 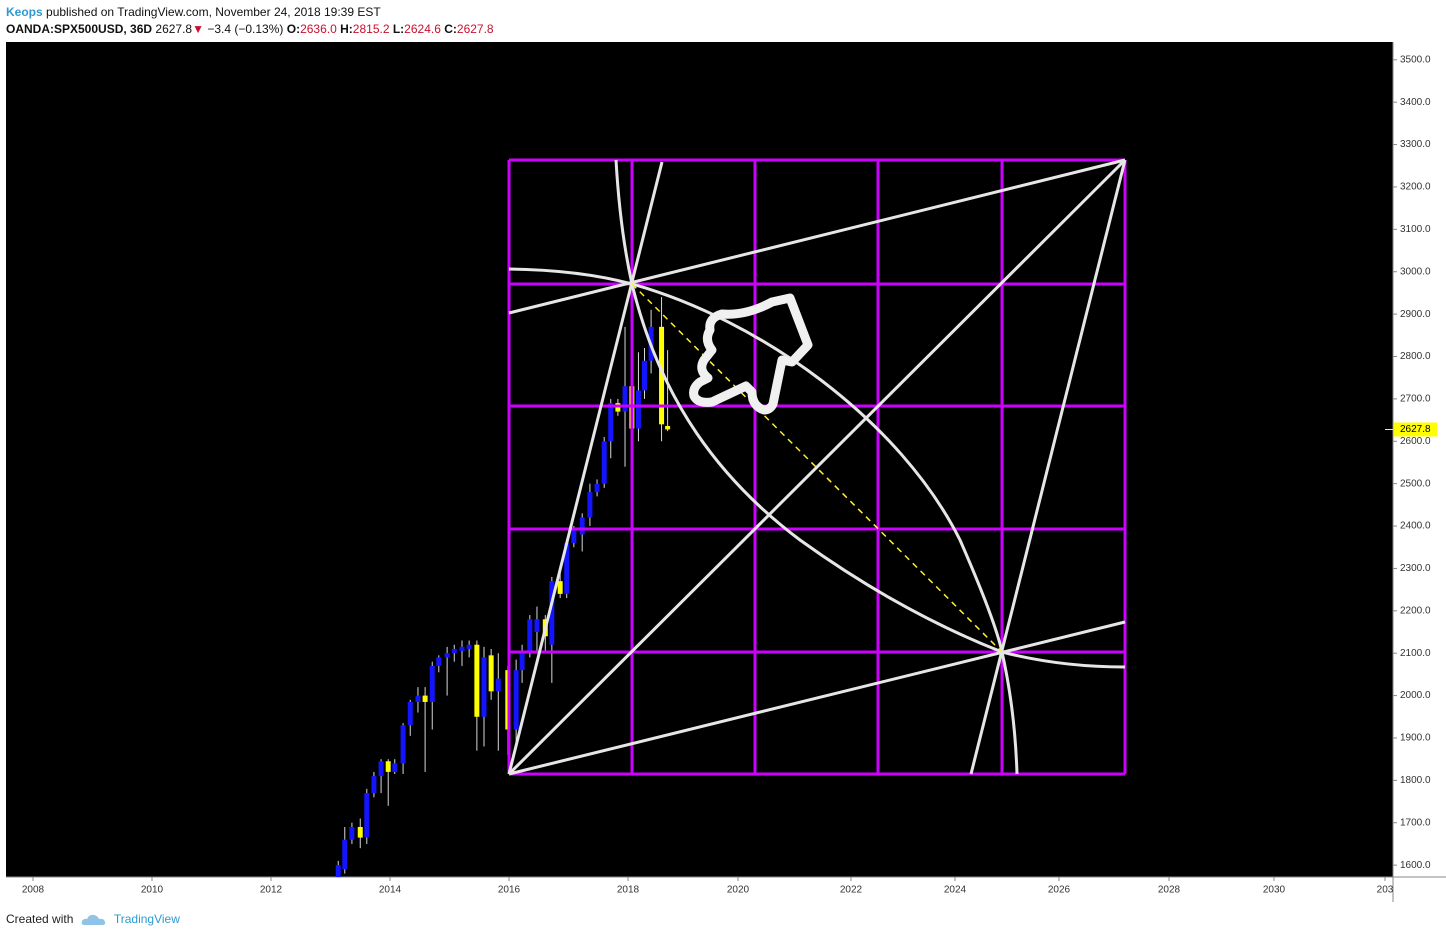 What do you see at coordinates (1415, 780) in the screenshot?
I see `y-tick-label: 1800.0` at bounding box center [1415, 780].